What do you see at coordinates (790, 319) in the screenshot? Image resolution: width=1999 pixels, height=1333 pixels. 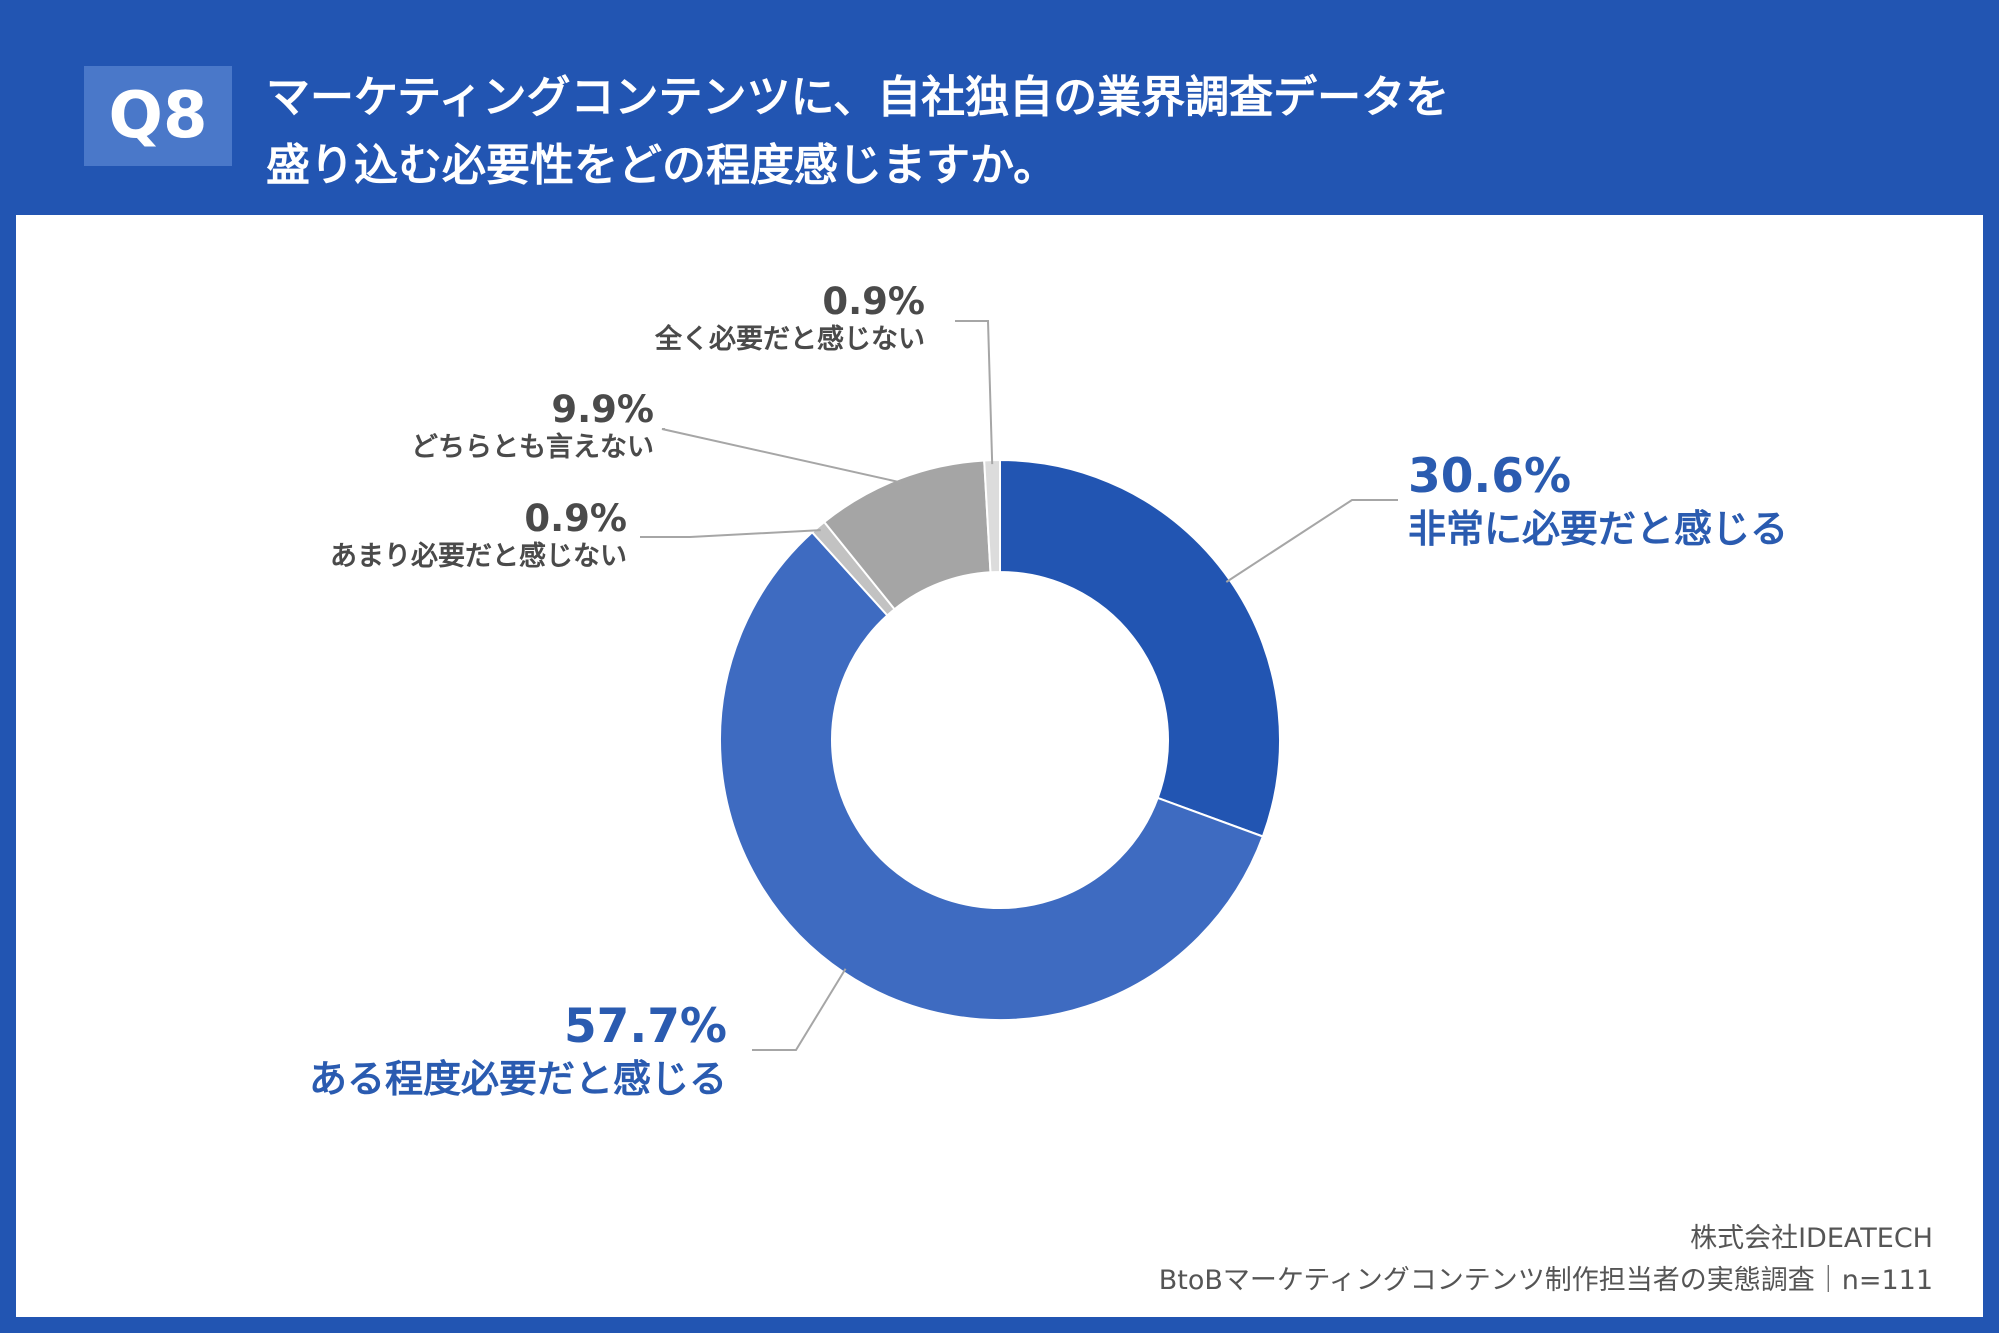 I see `label-not-at-all-necessary: 0.9% 全く必要だと感じない` at bounding box center [790, 319].